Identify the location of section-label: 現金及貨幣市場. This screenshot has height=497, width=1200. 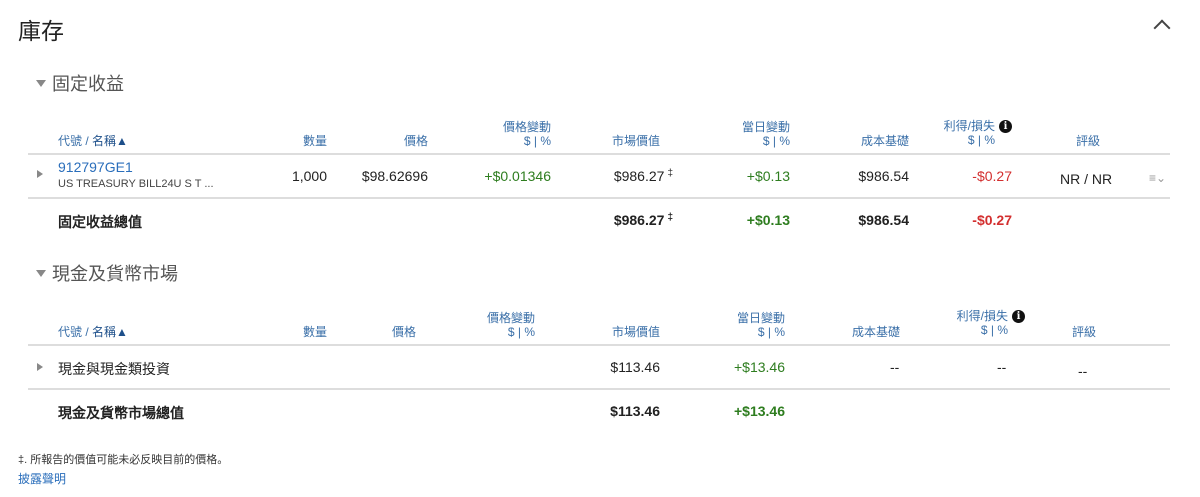
(115, 274).